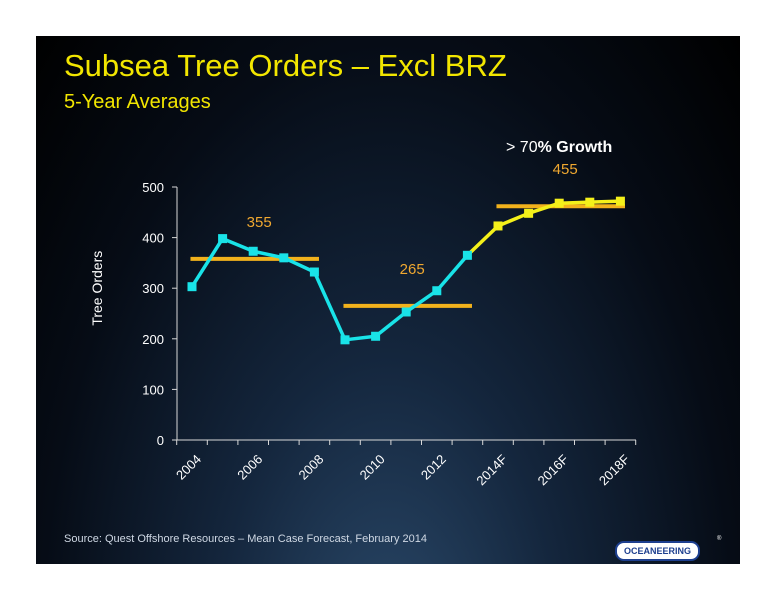  Describe the element at coordinates (285, 65) in the screenshot. I see `chart-title: Subsea Tree Orders – Excl BRZ` at that location.